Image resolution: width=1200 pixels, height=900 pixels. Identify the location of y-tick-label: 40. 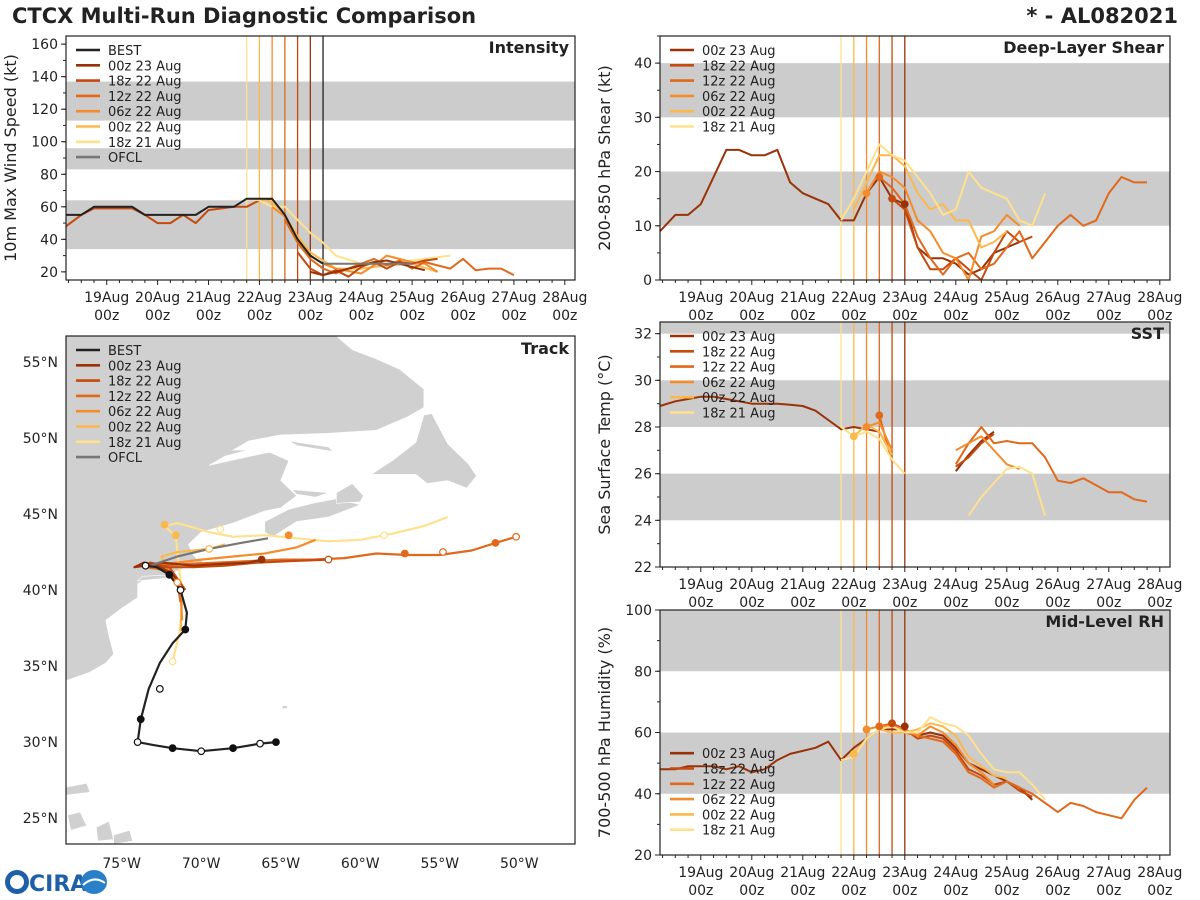
(643, 795).